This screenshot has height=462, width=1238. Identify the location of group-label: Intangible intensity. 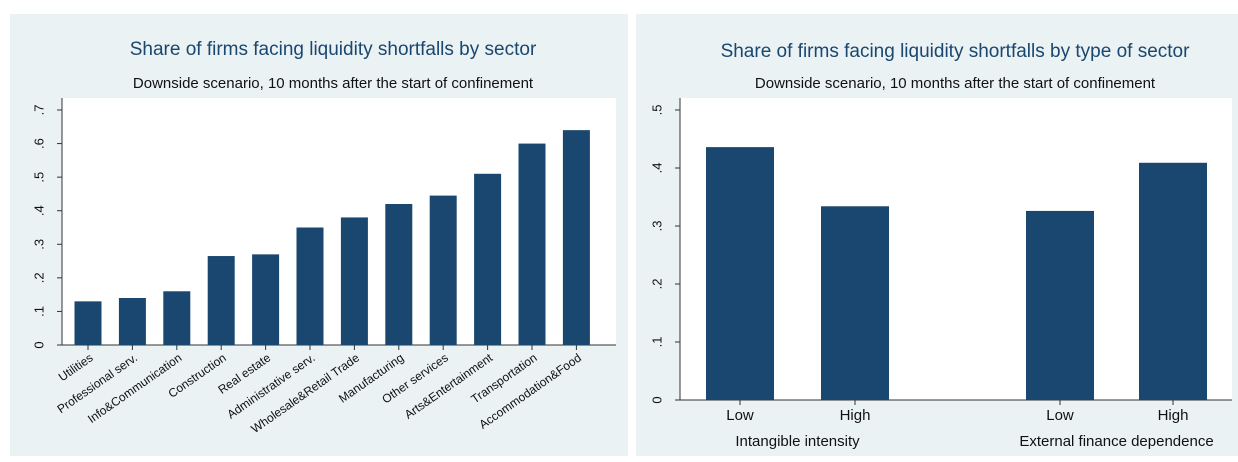
(797, 441).